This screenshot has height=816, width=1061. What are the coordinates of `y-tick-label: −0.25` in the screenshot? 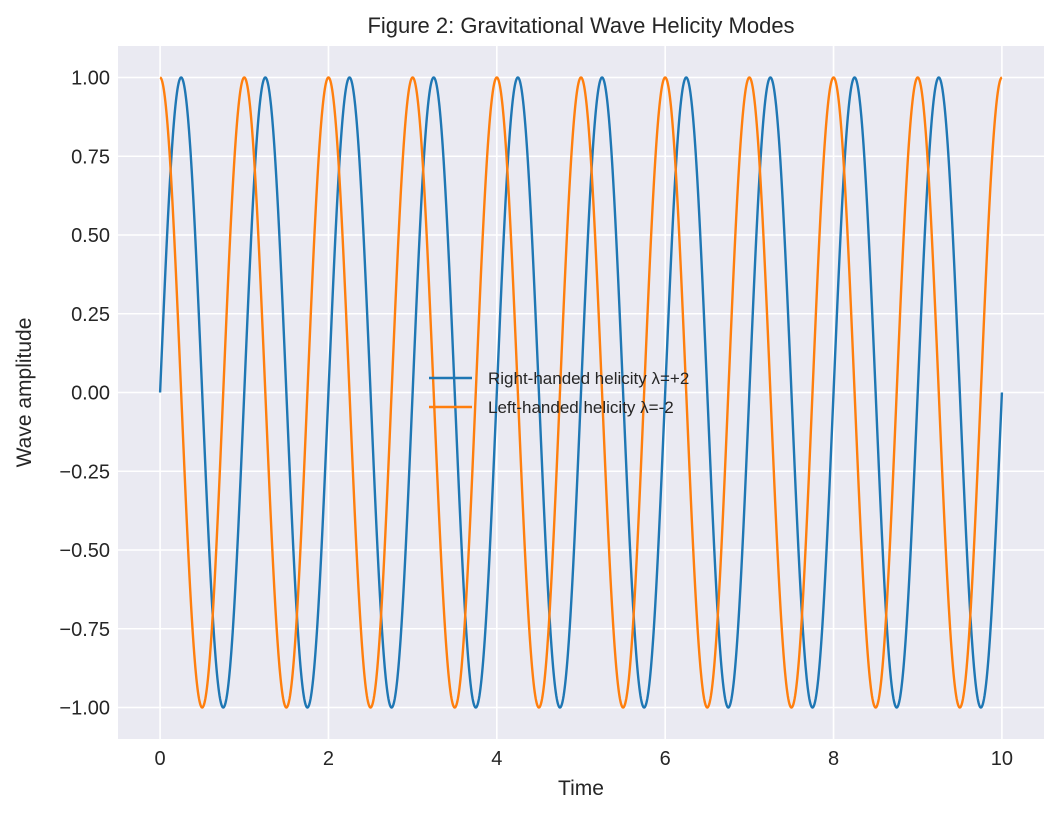 It's located at (84, 472).